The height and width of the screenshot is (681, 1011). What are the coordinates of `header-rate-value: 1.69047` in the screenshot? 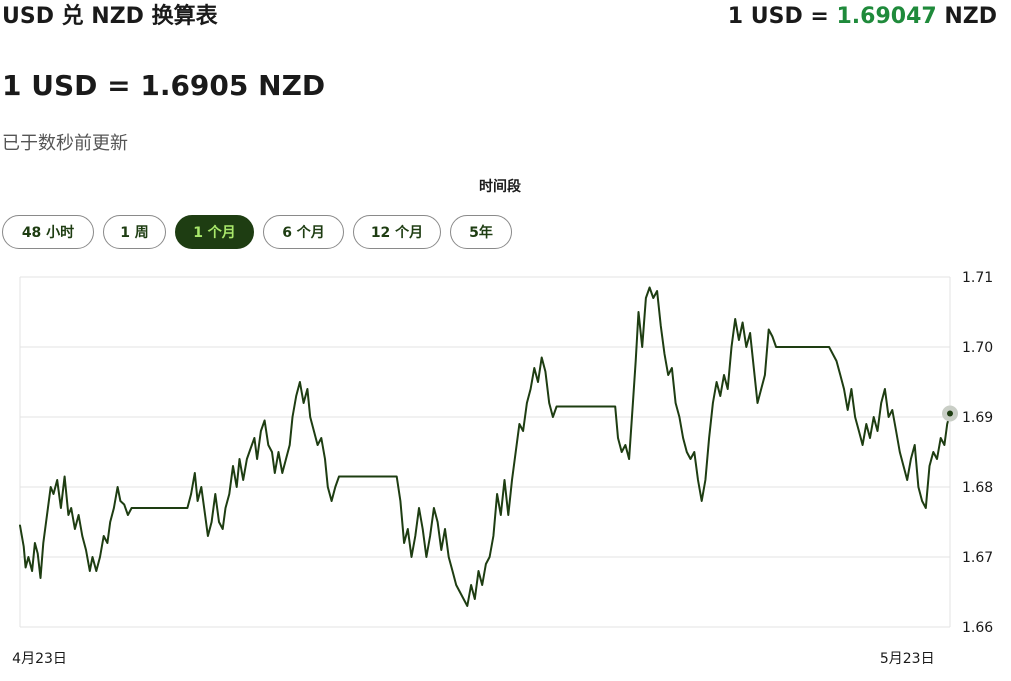 It's located at (886, 16).